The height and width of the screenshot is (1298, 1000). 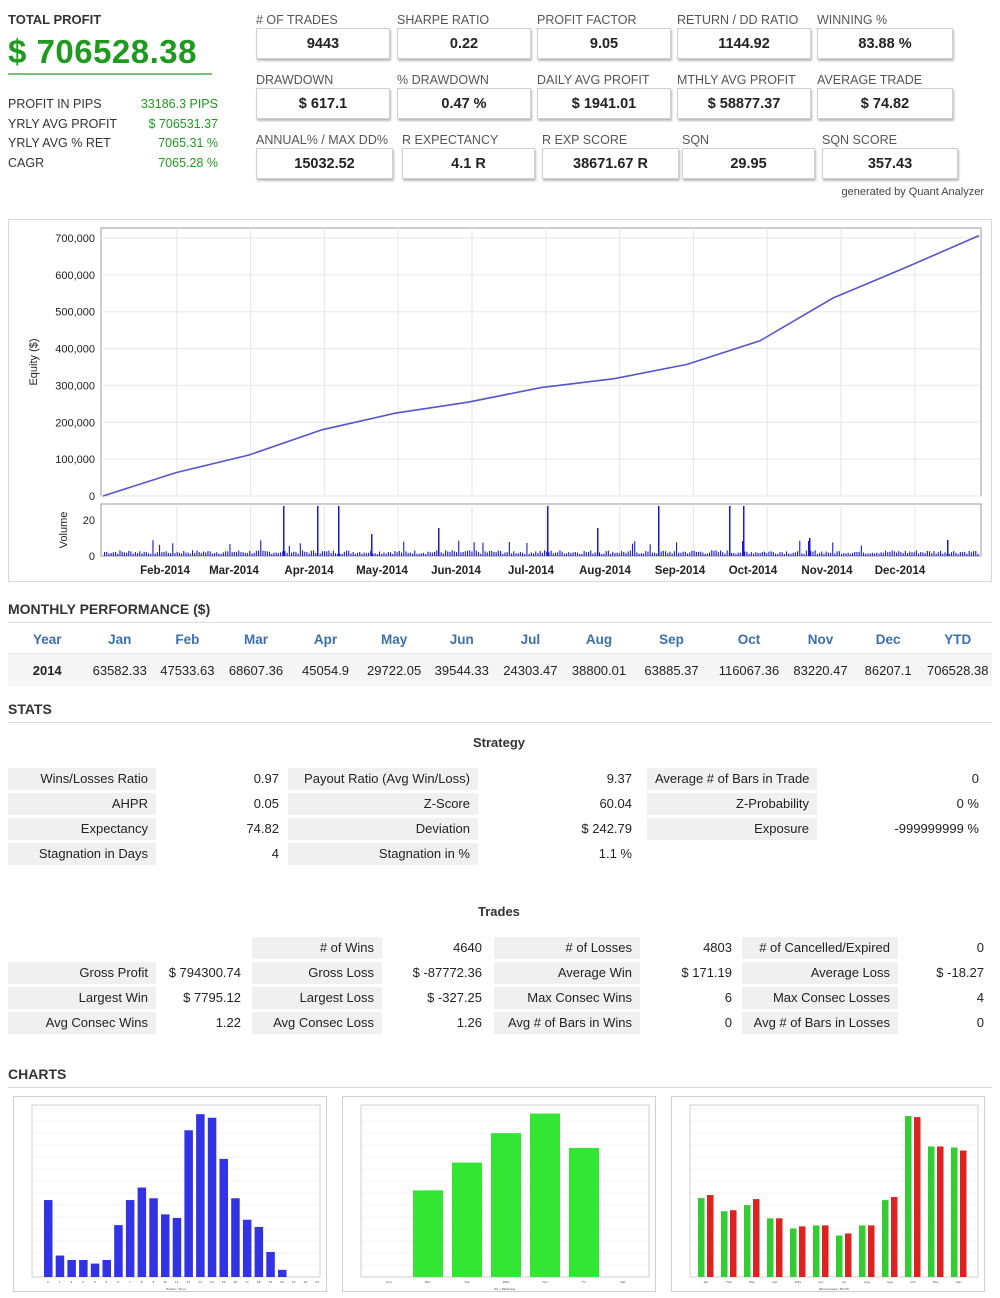 What do you see at coordinates (530, 670) in the screenshot?
I see `monthly-value-cell: 24303.47` at bounding box center [530, 670].